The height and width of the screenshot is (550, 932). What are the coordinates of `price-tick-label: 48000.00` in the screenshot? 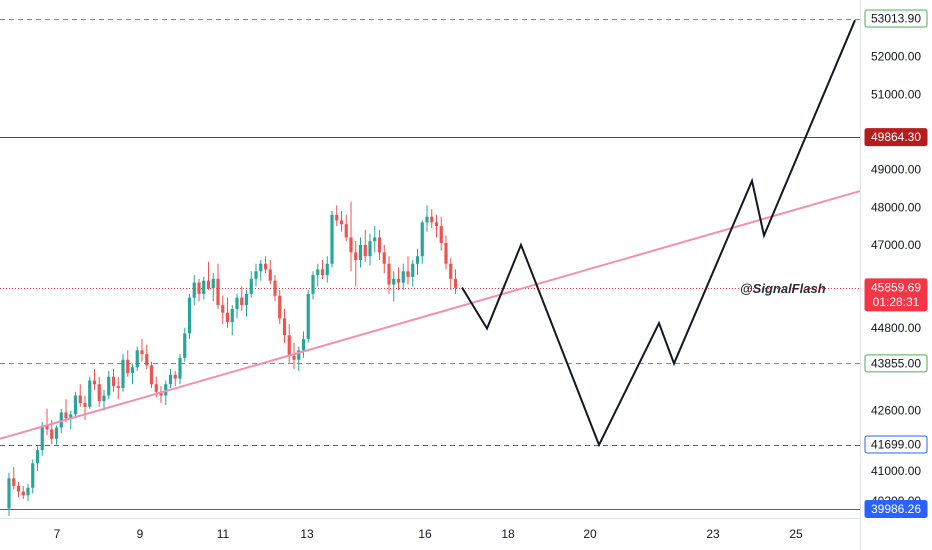 It's located at (896, 207).